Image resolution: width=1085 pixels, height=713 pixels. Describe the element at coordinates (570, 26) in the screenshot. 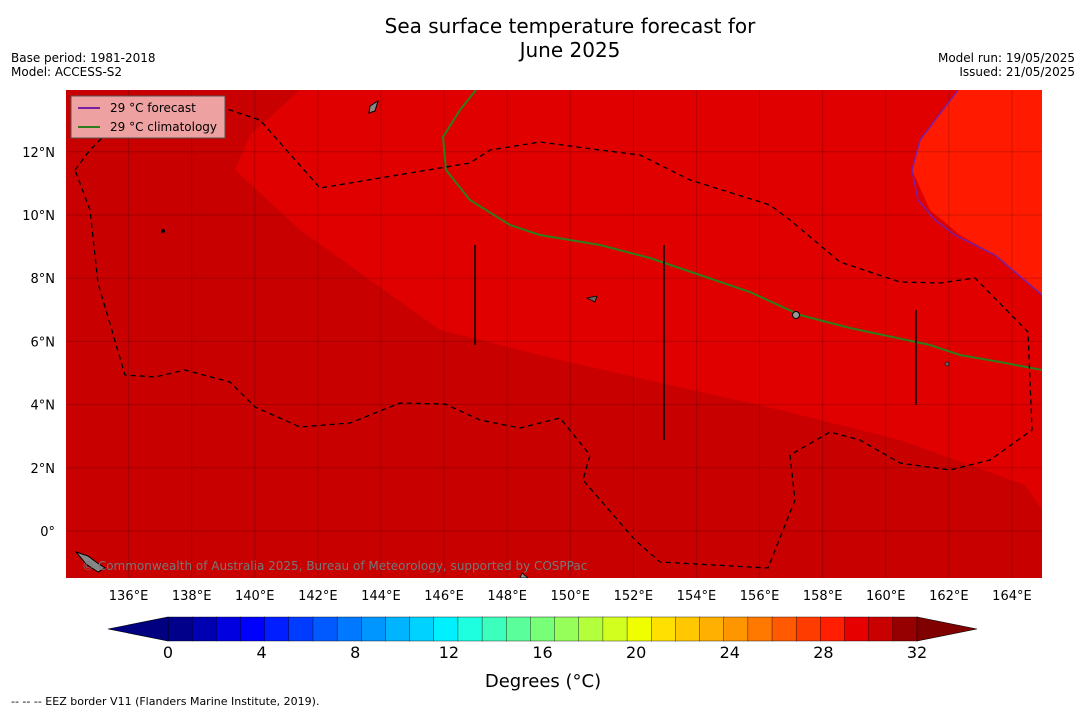

I see `title-line-1: Sea surface temperature forecast for` at that location.